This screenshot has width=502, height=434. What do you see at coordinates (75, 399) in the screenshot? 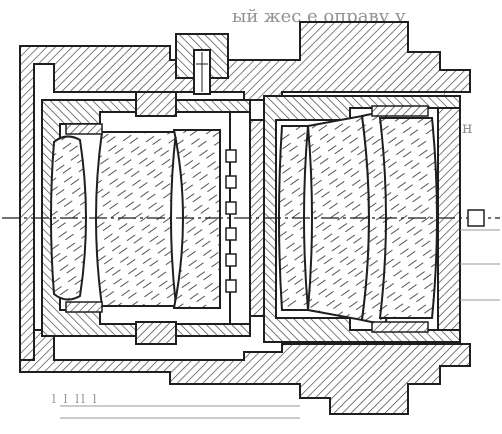
I see `background-text-bottom: l l ll l` at bounding box center [75, 399].